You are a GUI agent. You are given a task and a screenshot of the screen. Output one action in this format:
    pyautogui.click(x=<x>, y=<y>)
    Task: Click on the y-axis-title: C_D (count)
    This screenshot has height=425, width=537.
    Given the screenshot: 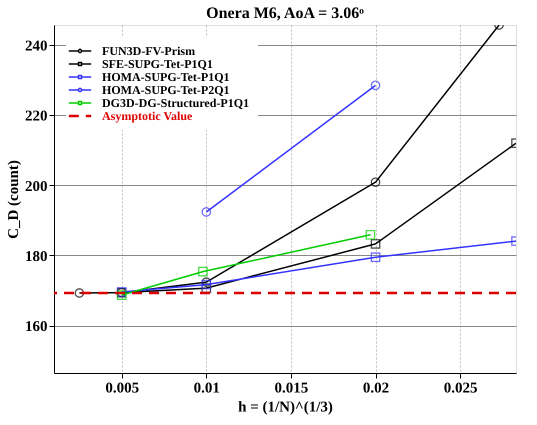 What is the action you would take?
    pyautogui.click(x=14, y=199)
    